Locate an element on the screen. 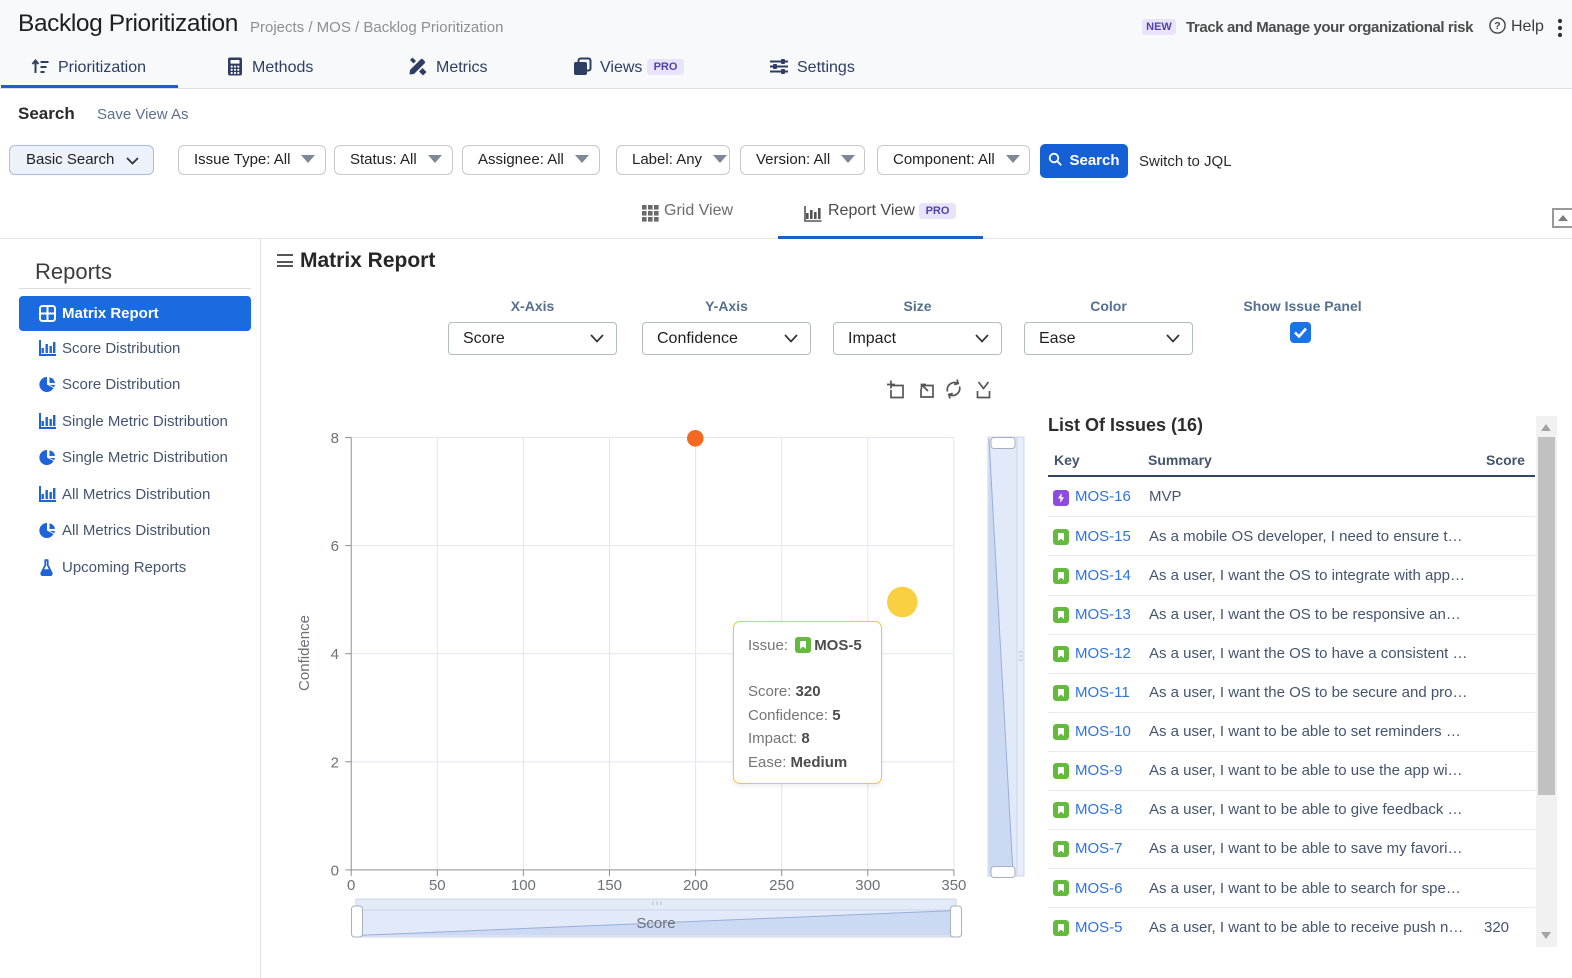 Image resolution: width=1572 pixels, height=978 pixels. svg-text: Confidence is located at coordinates (304, 653).